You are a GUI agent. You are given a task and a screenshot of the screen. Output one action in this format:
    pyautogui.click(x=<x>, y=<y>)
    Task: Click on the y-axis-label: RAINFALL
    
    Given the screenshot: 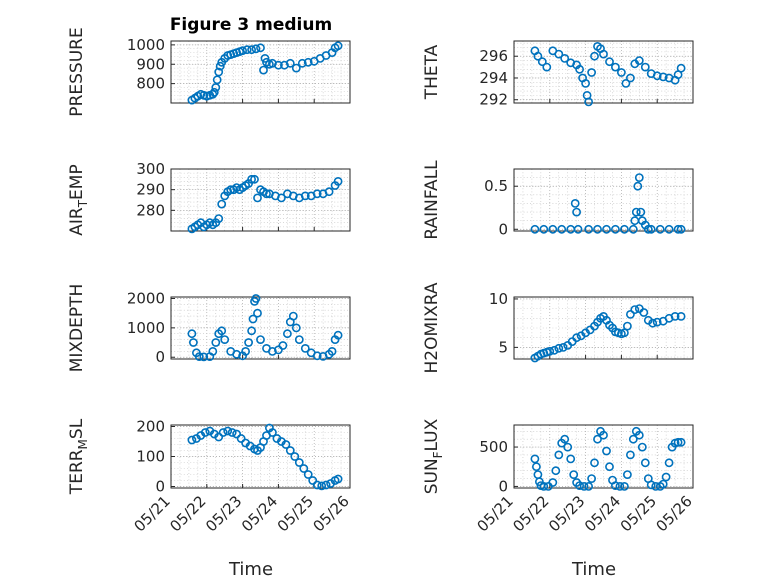 What is the action you would take?
    pyautogui.click(x=432, y=200)
    